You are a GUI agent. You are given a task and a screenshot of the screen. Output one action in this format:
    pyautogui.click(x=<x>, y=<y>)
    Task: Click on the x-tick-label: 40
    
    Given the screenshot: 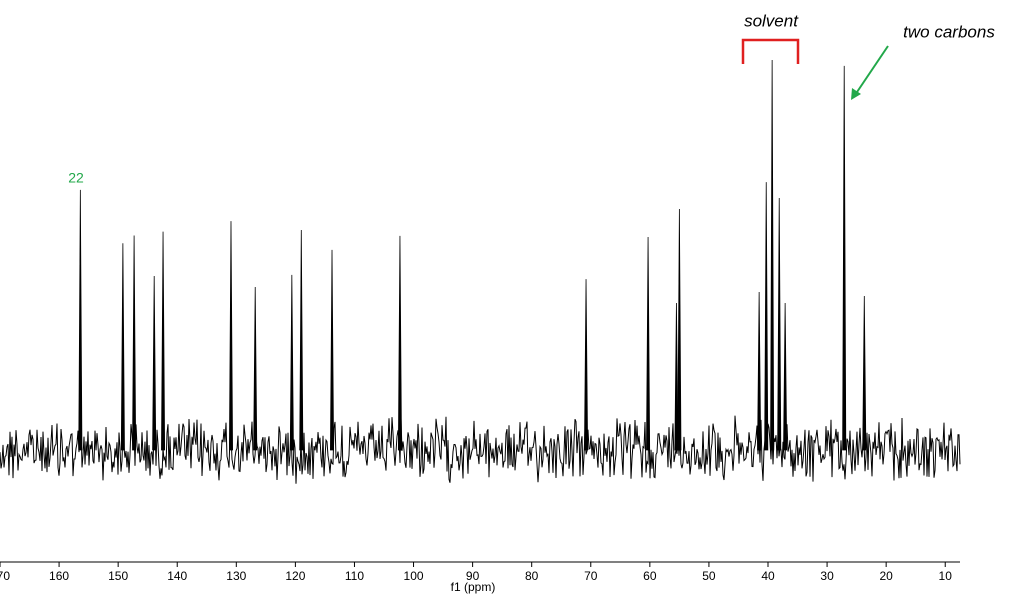 What is the action you would take?
    pyautogui.click(x=768, y=576)
    